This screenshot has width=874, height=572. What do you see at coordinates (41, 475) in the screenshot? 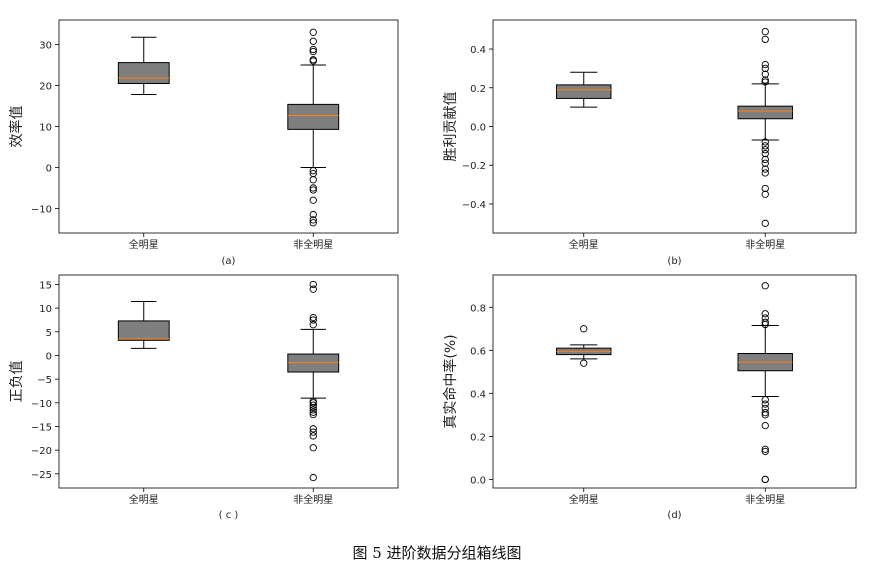
I see `y-tick-label: −25` at bounding box center [41, 475].